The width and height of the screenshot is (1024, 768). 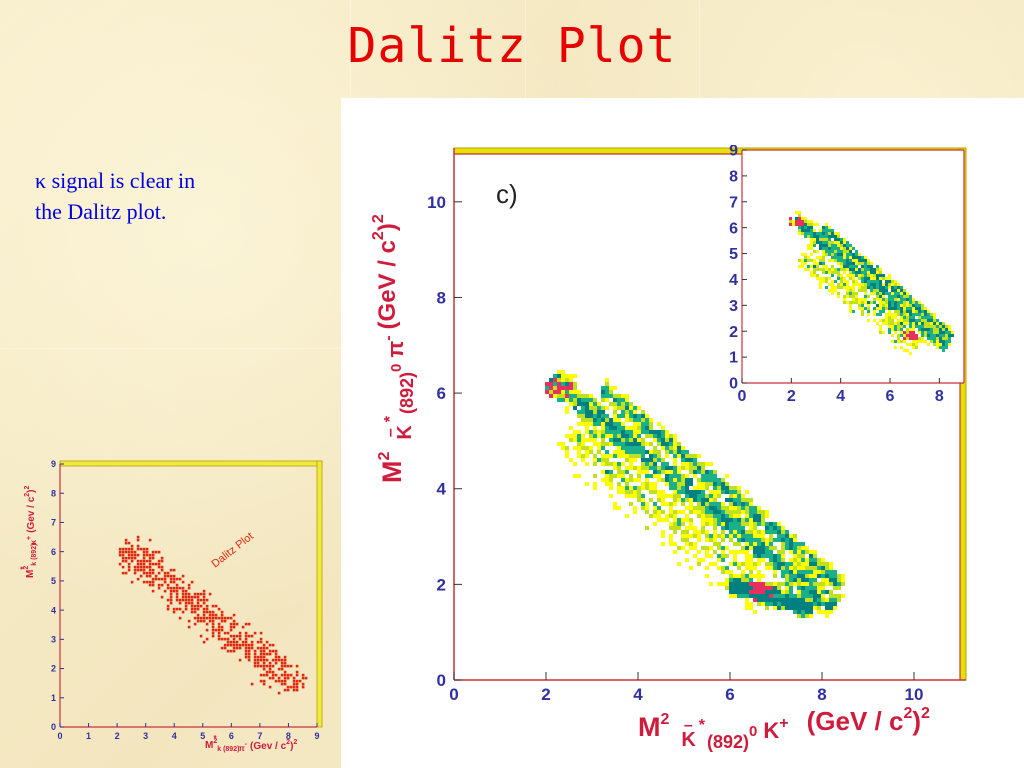 I want to click on y-tick-label: 4, so click(x=442, y=489).